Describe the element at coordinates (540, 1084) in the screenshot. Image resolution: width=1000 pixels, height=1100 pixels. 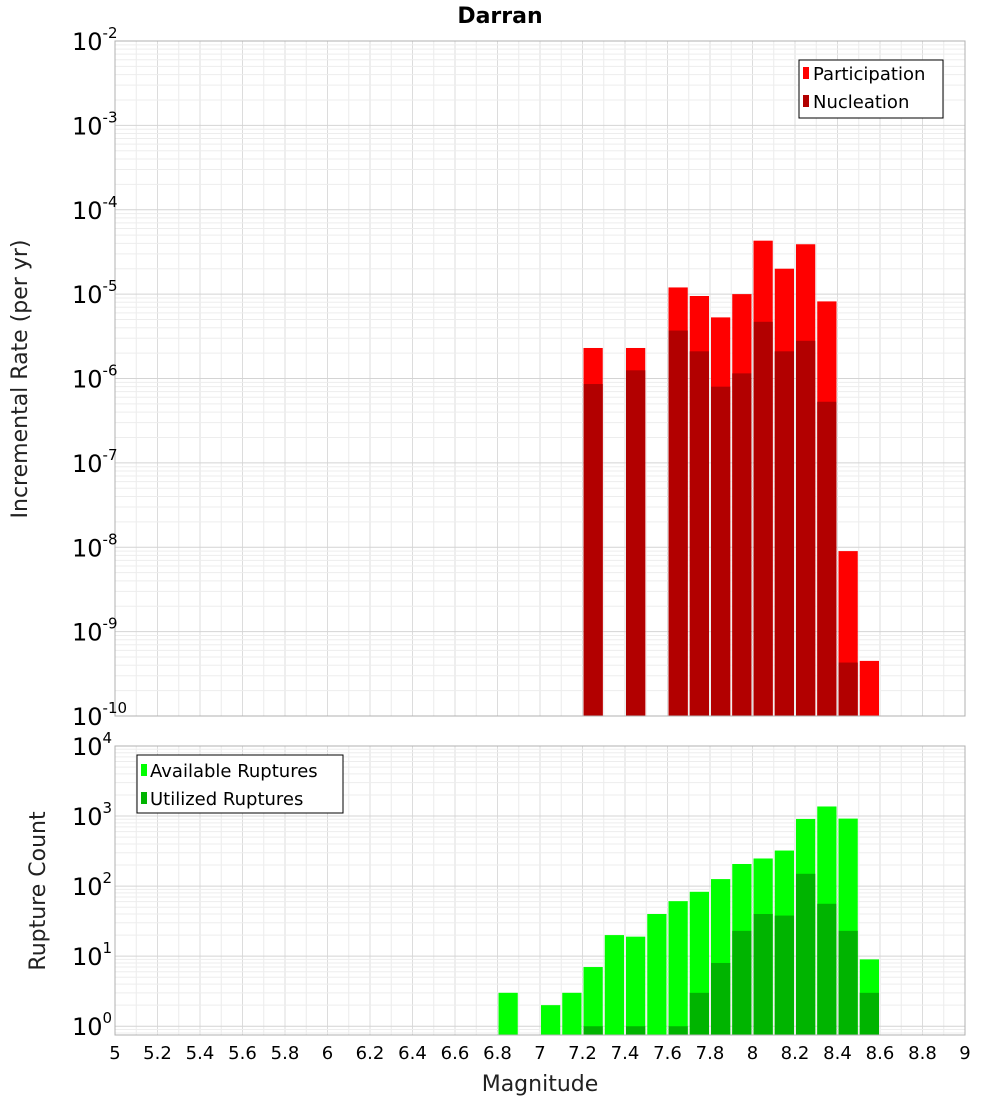
I see `x-axis-label: Magnitude` at that location.